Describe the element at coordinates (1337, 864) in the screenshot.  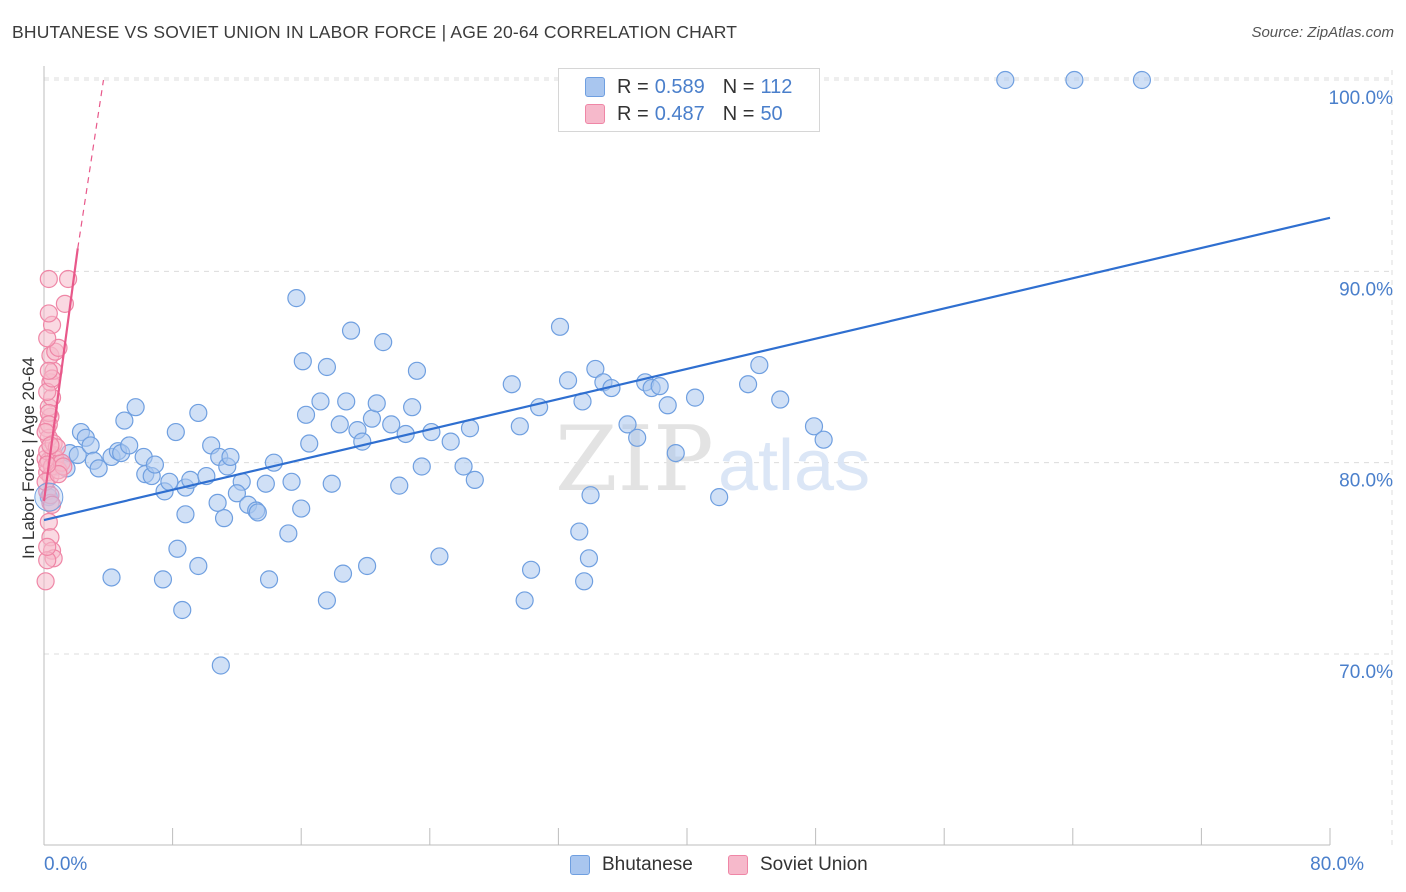
I see `x-tick-label: 80.0%` at that location.